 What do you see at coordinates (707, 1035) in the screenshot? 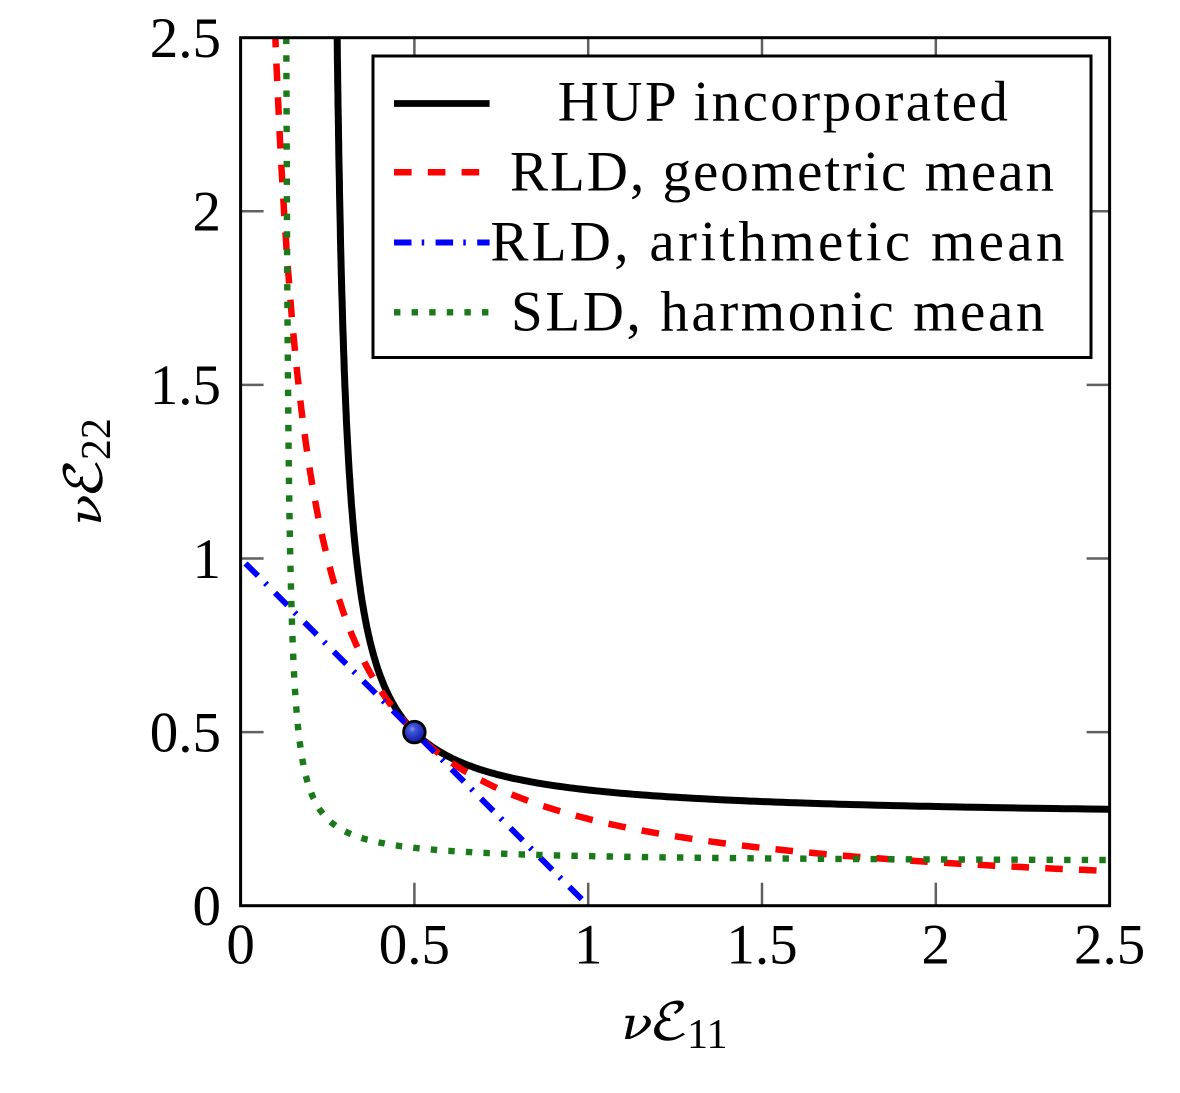
I see `svg-text: 11` at bounding box center [707, 1035].